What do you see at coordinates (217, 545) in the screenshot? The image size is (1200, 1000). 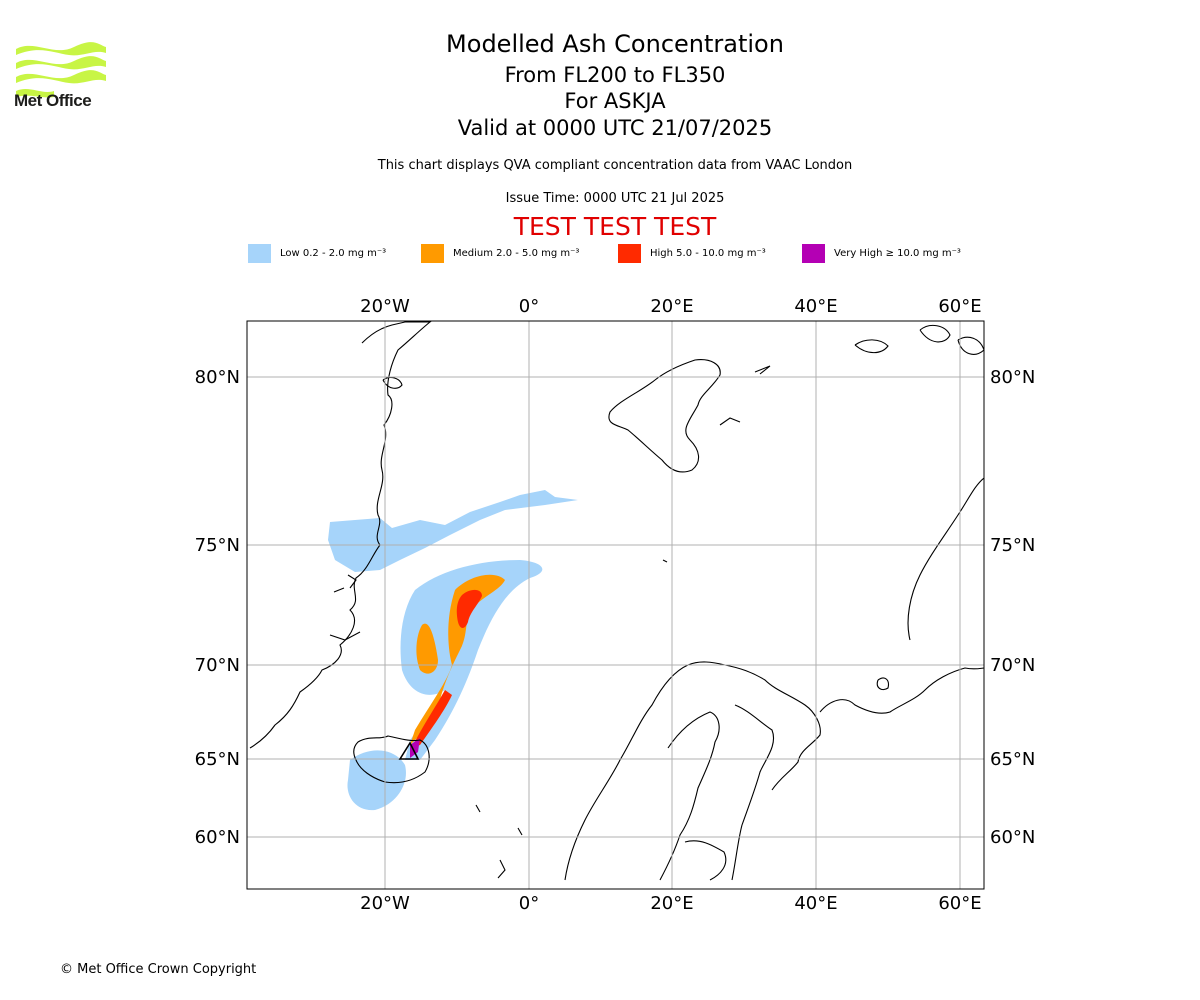 I see `lat-tick-left-75n: 75°N` at bounding box center [217, 545].